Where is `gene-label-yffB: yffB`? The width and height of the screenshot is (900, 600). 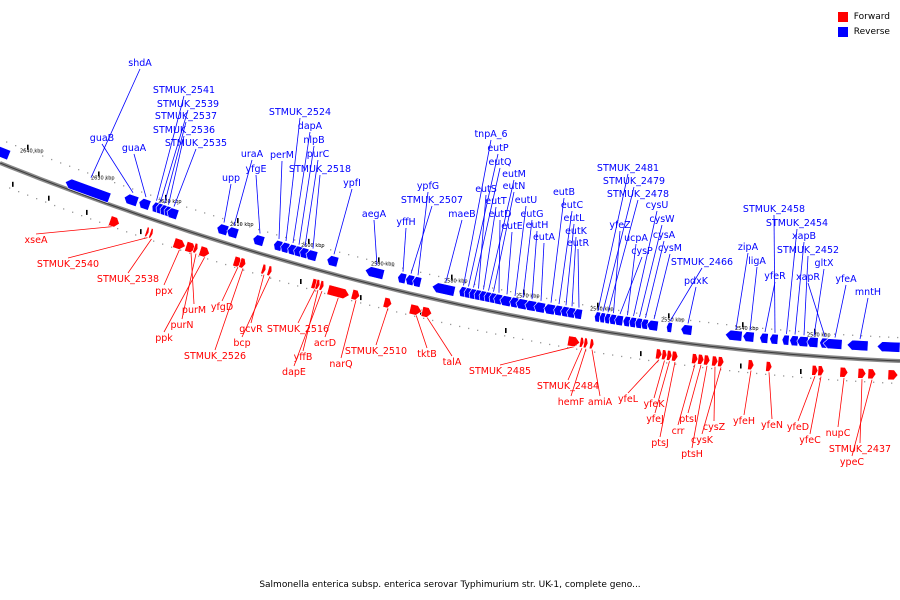
gene-label-yffB: yffB is located at coordinates (303, 357).